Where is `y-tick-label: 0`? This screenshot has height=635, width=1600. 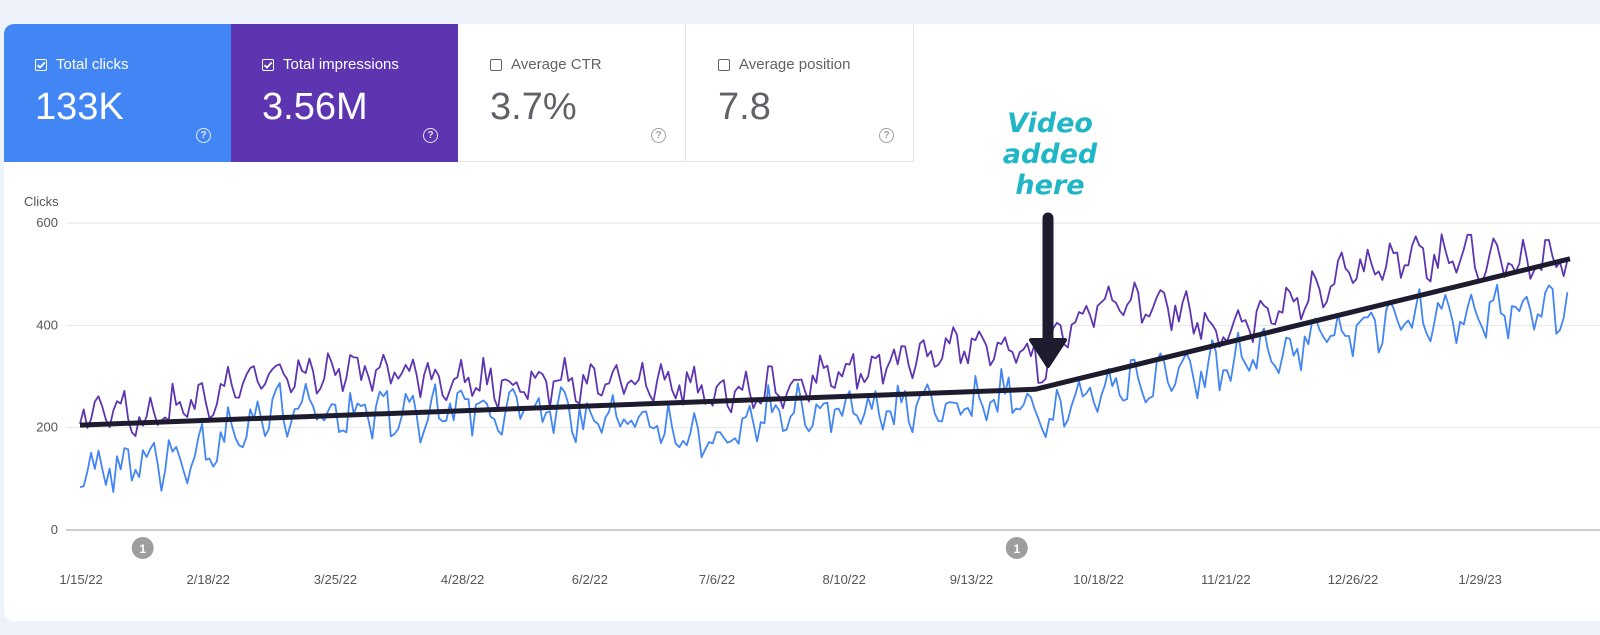
y-tick-label: 0 is located at coordinates (54, 529).